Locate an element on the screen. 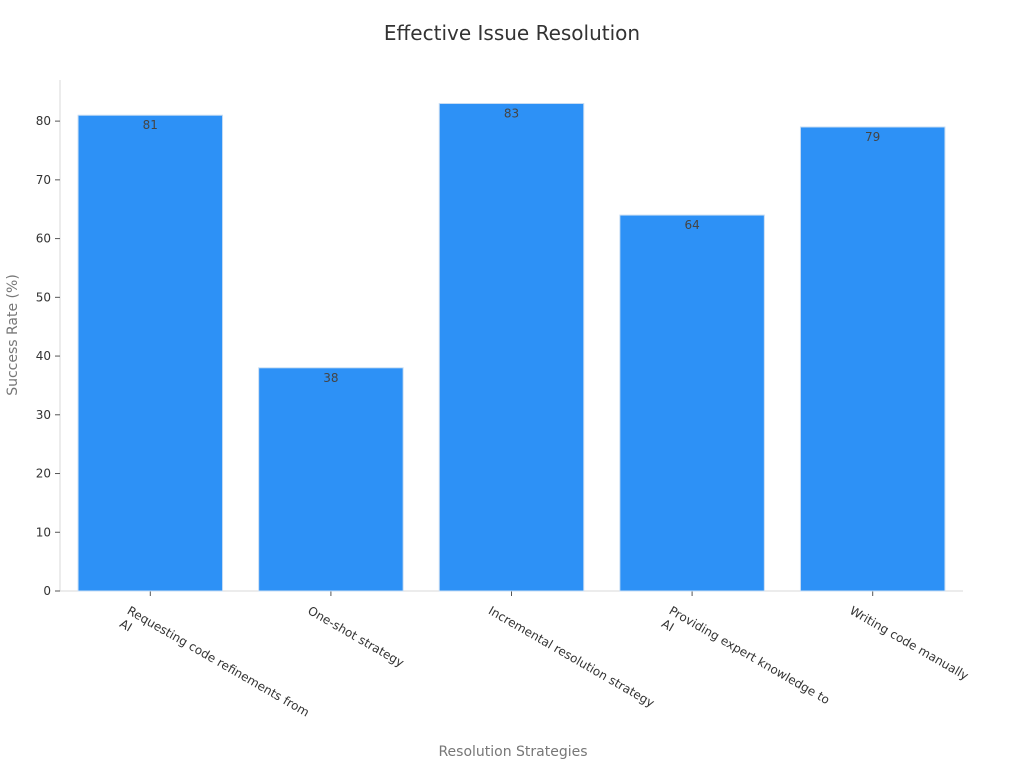 This screenshot has height=768, width=1024. y-tick-label: 40 is located at coordinates (43, 356).